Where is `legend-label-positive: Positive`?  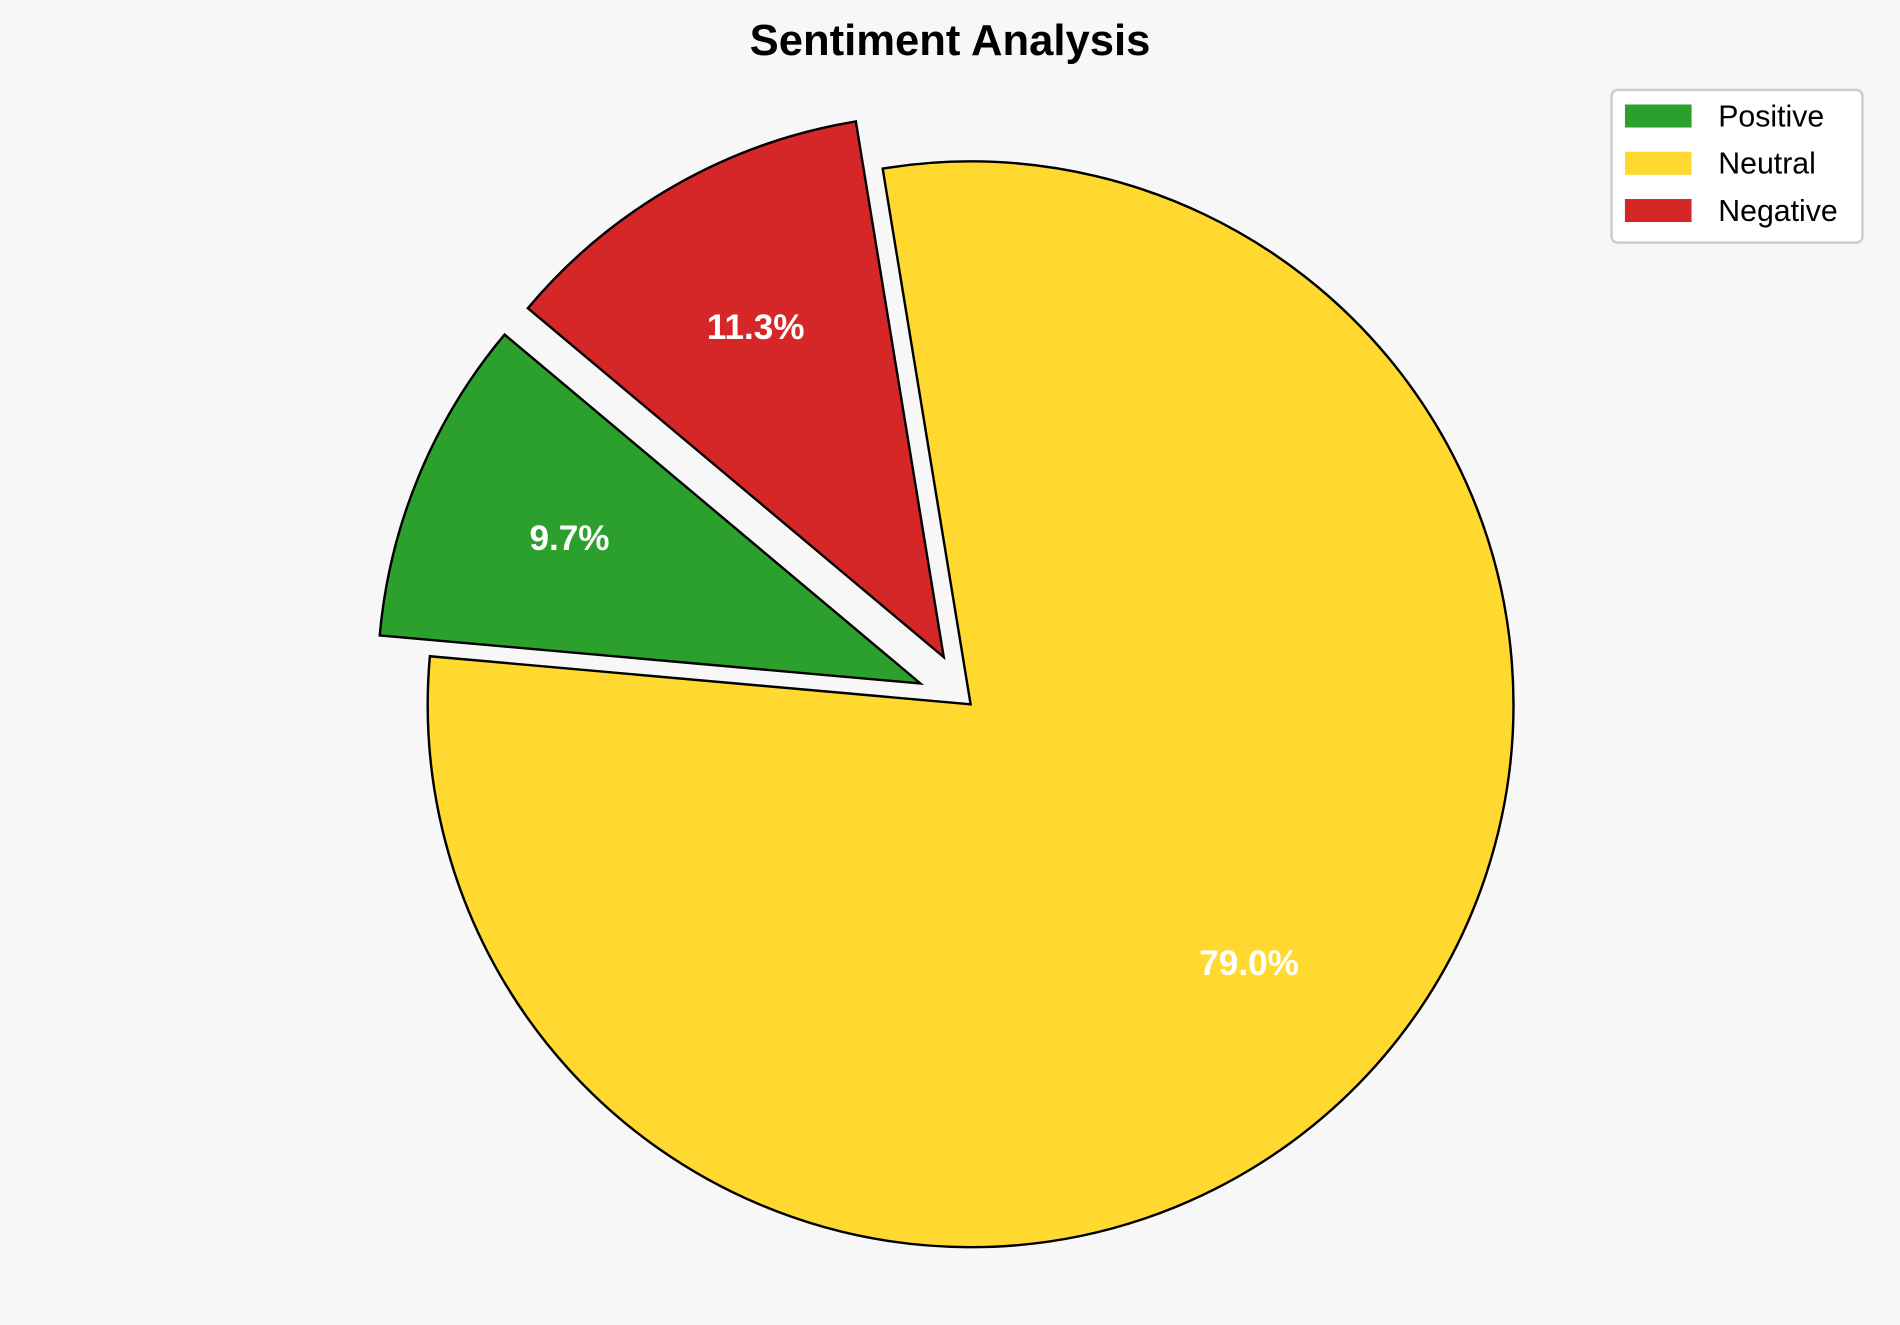
legend-label-positive: Positive is located at coordinates (1771, 116).